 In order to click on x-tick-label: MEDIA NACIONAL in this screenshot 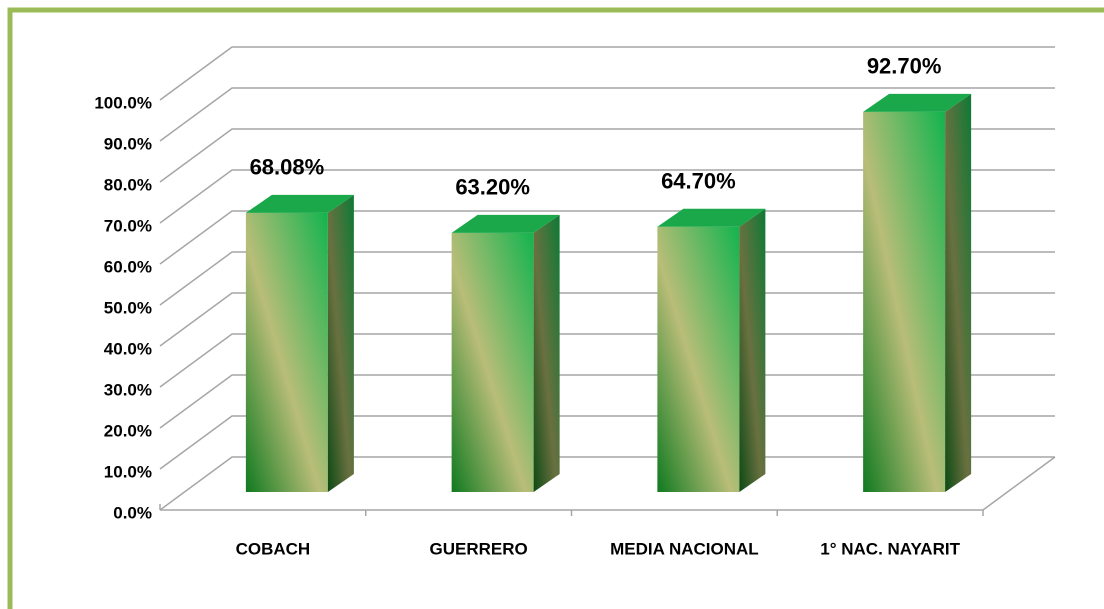, I will do `click(684, 548)`.